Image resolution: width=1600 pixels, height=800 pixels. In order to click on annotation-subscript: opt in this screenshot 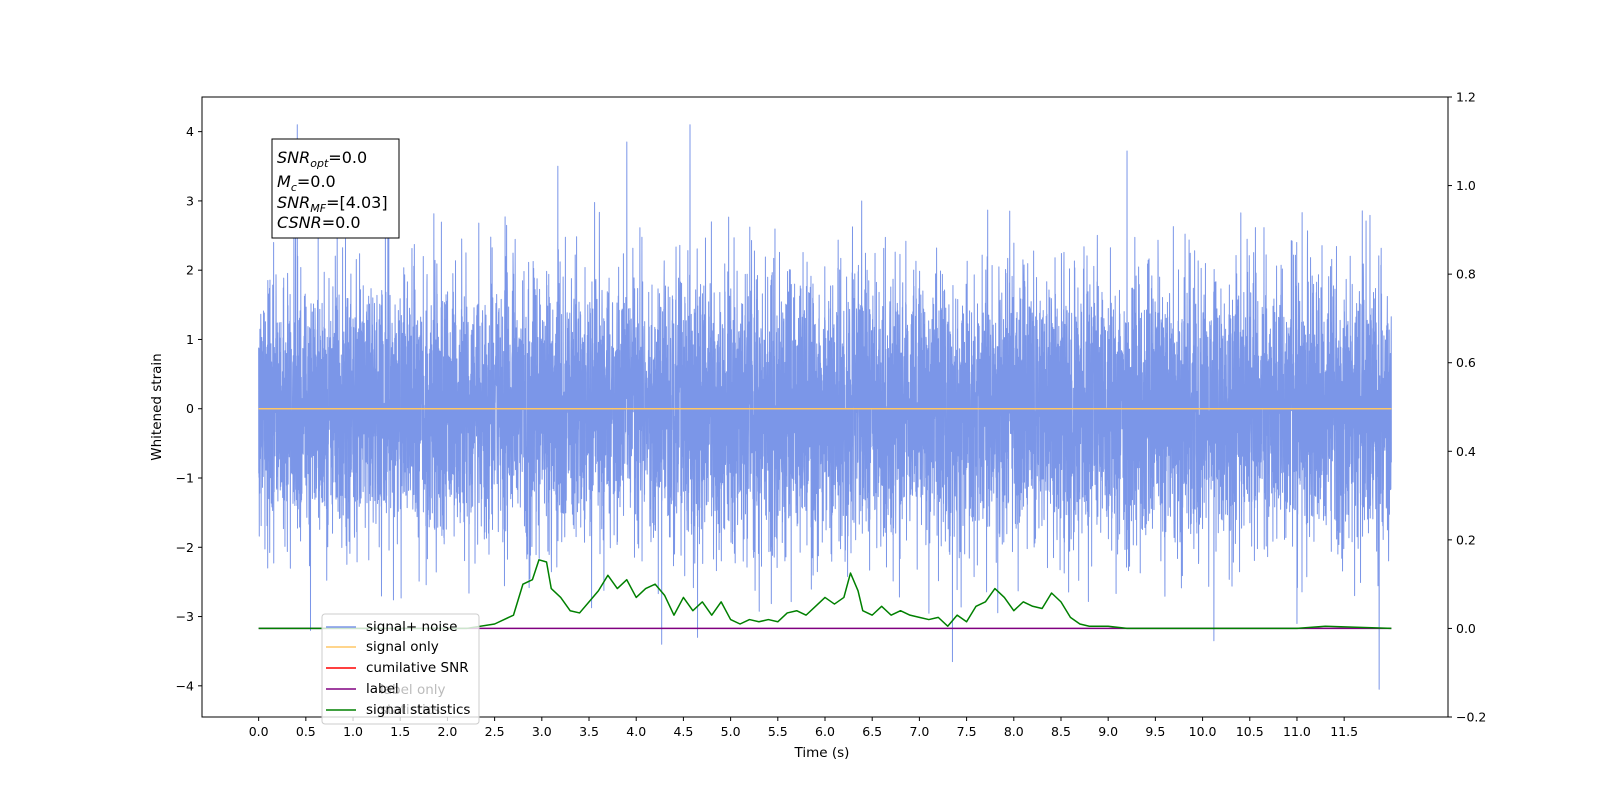, I will do `click(319, 163)`.